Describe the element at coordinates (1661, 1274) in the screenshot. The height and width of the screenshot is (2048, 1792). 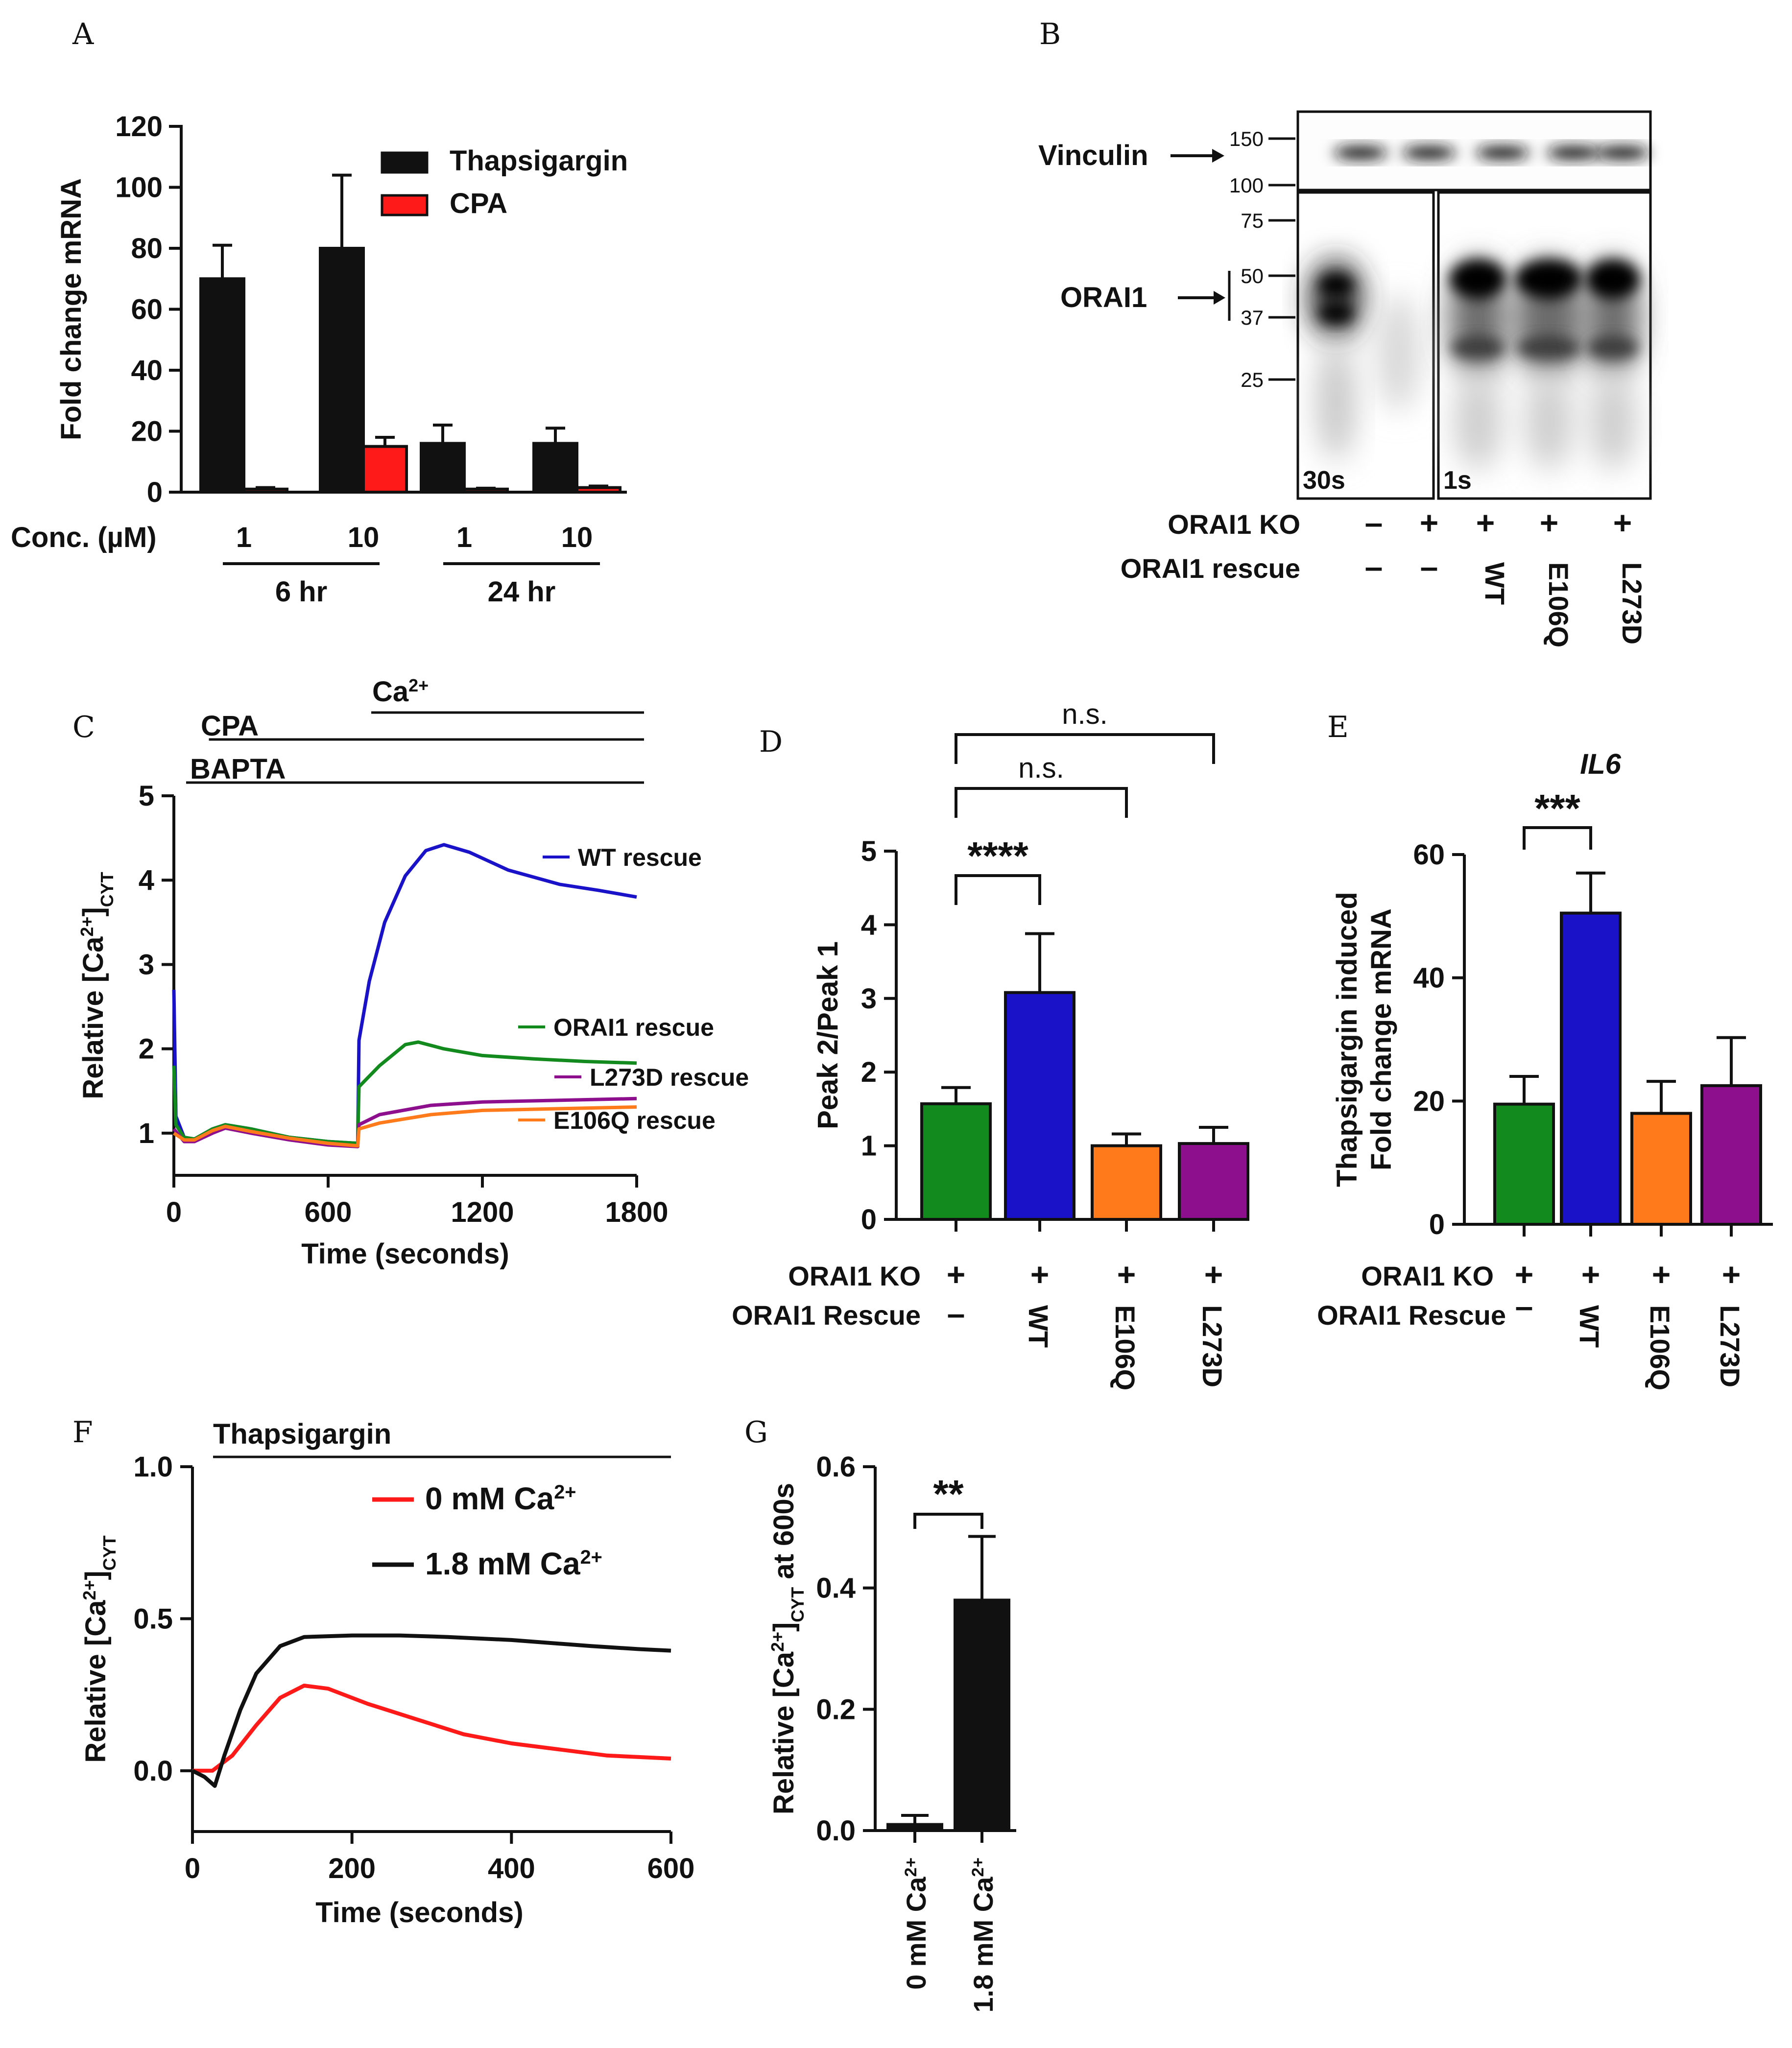
I see `e-ko-value-2: +` at that location.